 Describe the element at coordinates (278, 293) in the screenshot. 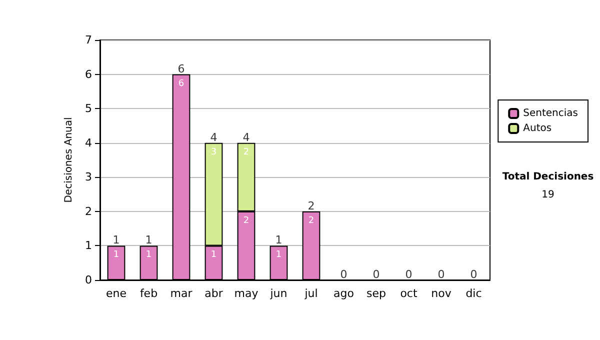

I see `x-tick-label: jun` at that location.